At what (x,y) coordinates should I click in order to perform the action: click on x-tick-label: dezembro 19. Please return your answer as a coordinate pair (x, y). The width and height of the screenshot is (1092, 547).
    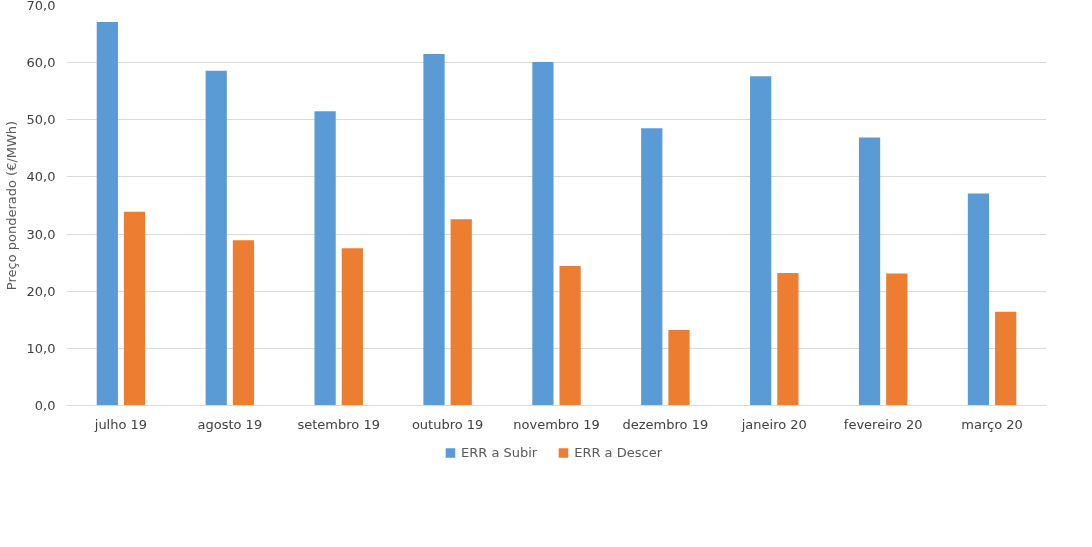
    Looking at the image, I should click on (665, 424).